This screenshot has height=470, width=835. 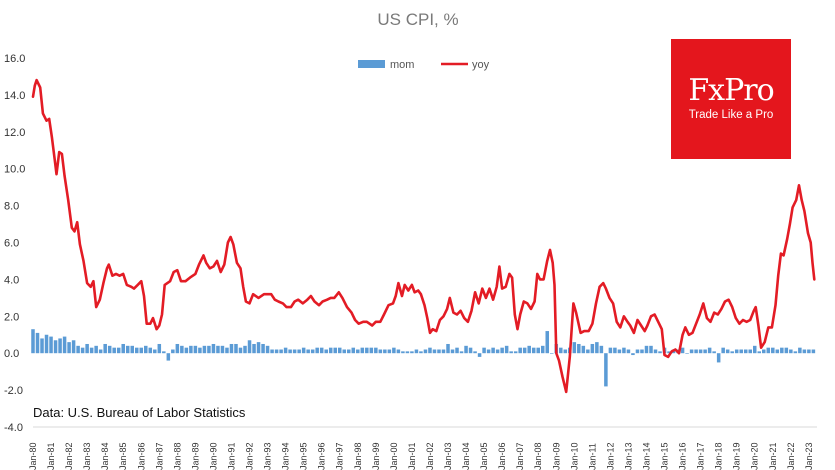 What do you see at coordinates (376, 456) in the screenshot?
I see `x-tick-label: Jan-99` at bounding box center [376, 456].